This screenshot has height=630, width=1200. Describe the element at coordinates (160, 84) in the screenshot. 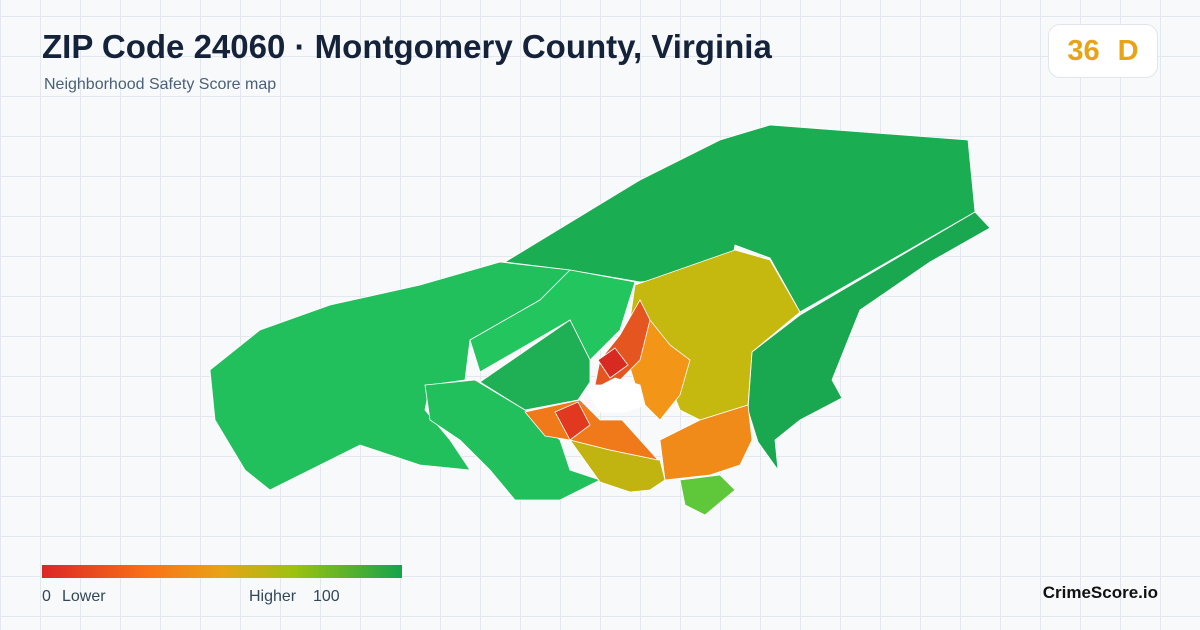

I see `subtitle: Neighborhood Safety Score map` at that location.